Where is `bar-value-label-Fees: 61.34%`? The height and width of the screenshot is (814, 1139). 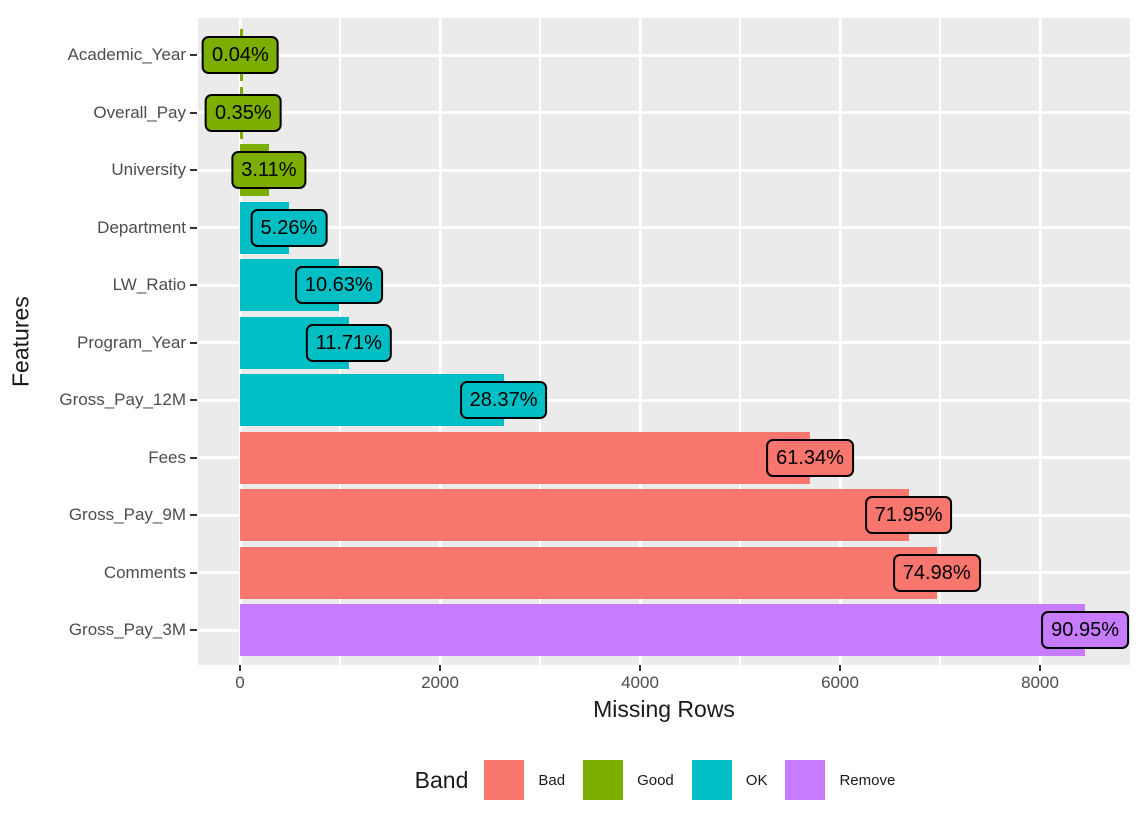
bar-value-label-Fees: 61.34% is located at coordinates (810, 457).